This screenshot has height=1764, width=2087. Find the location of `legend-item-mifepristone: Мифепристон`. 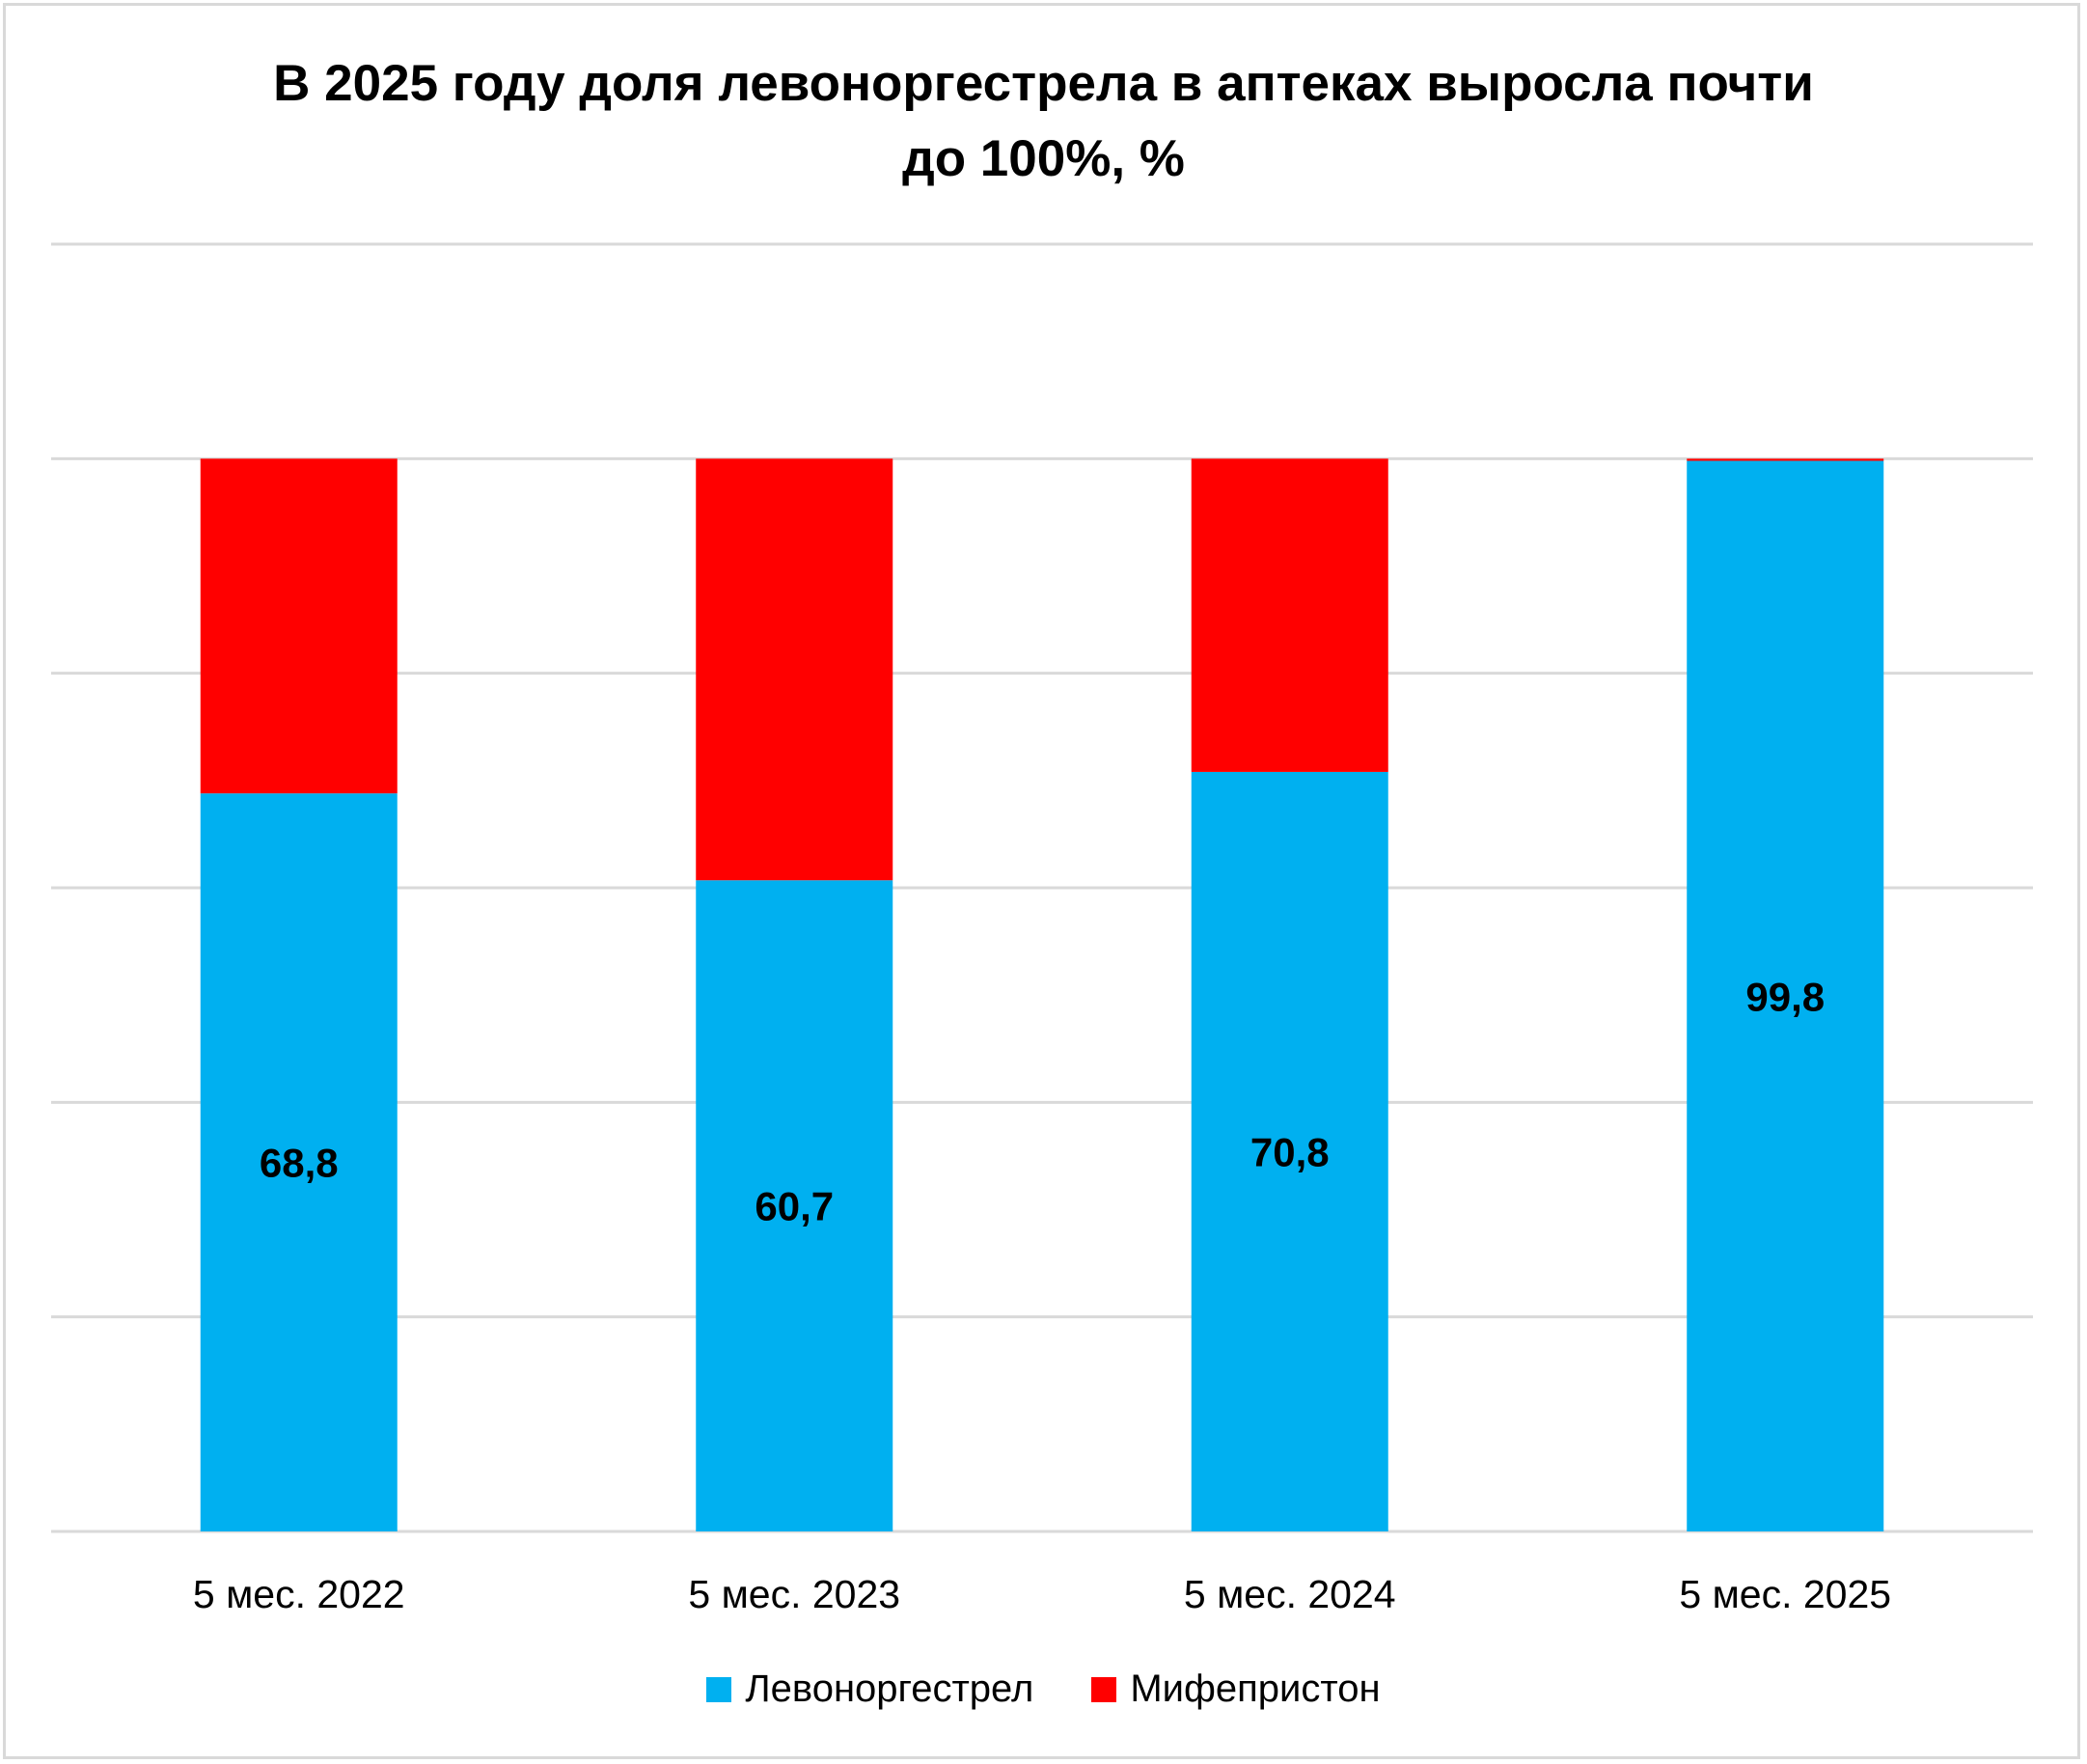

legend-item-mifepristone: Мифепристон is located at coordinates (1236, 1689).